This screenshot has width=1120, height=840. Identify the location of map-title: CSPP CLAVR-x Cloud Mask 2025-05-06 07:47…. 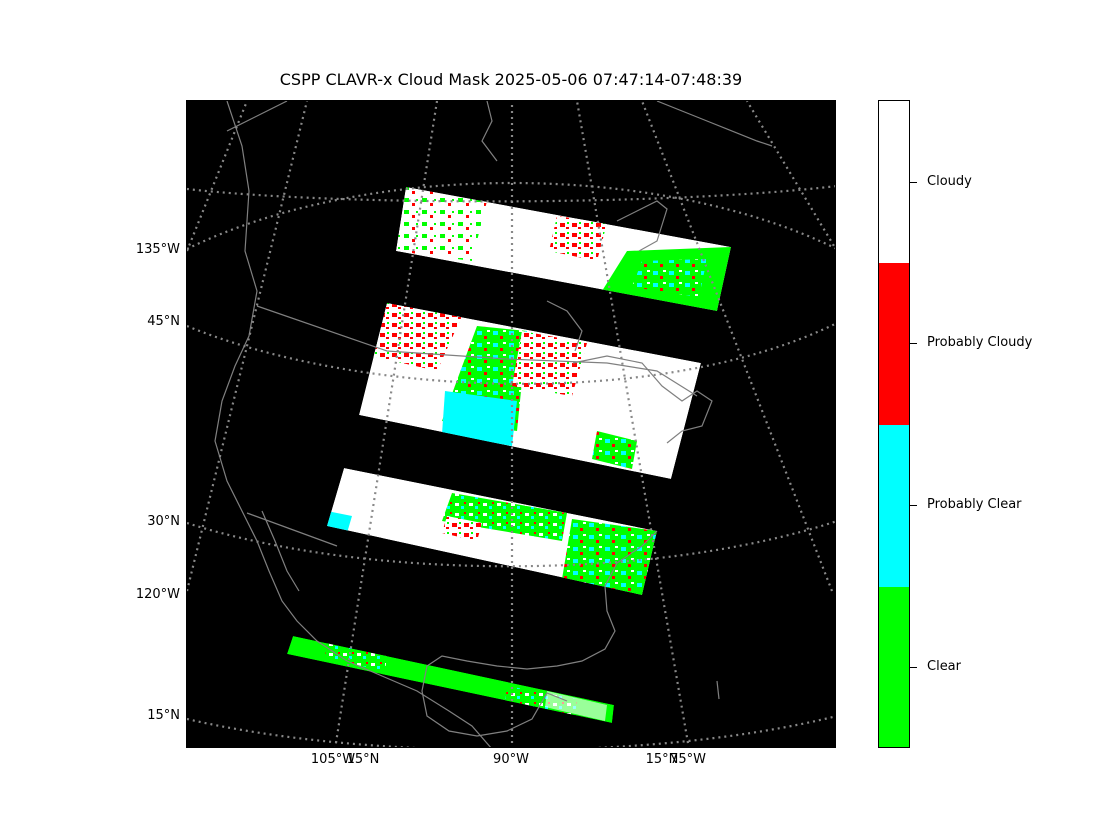
(511, 79).